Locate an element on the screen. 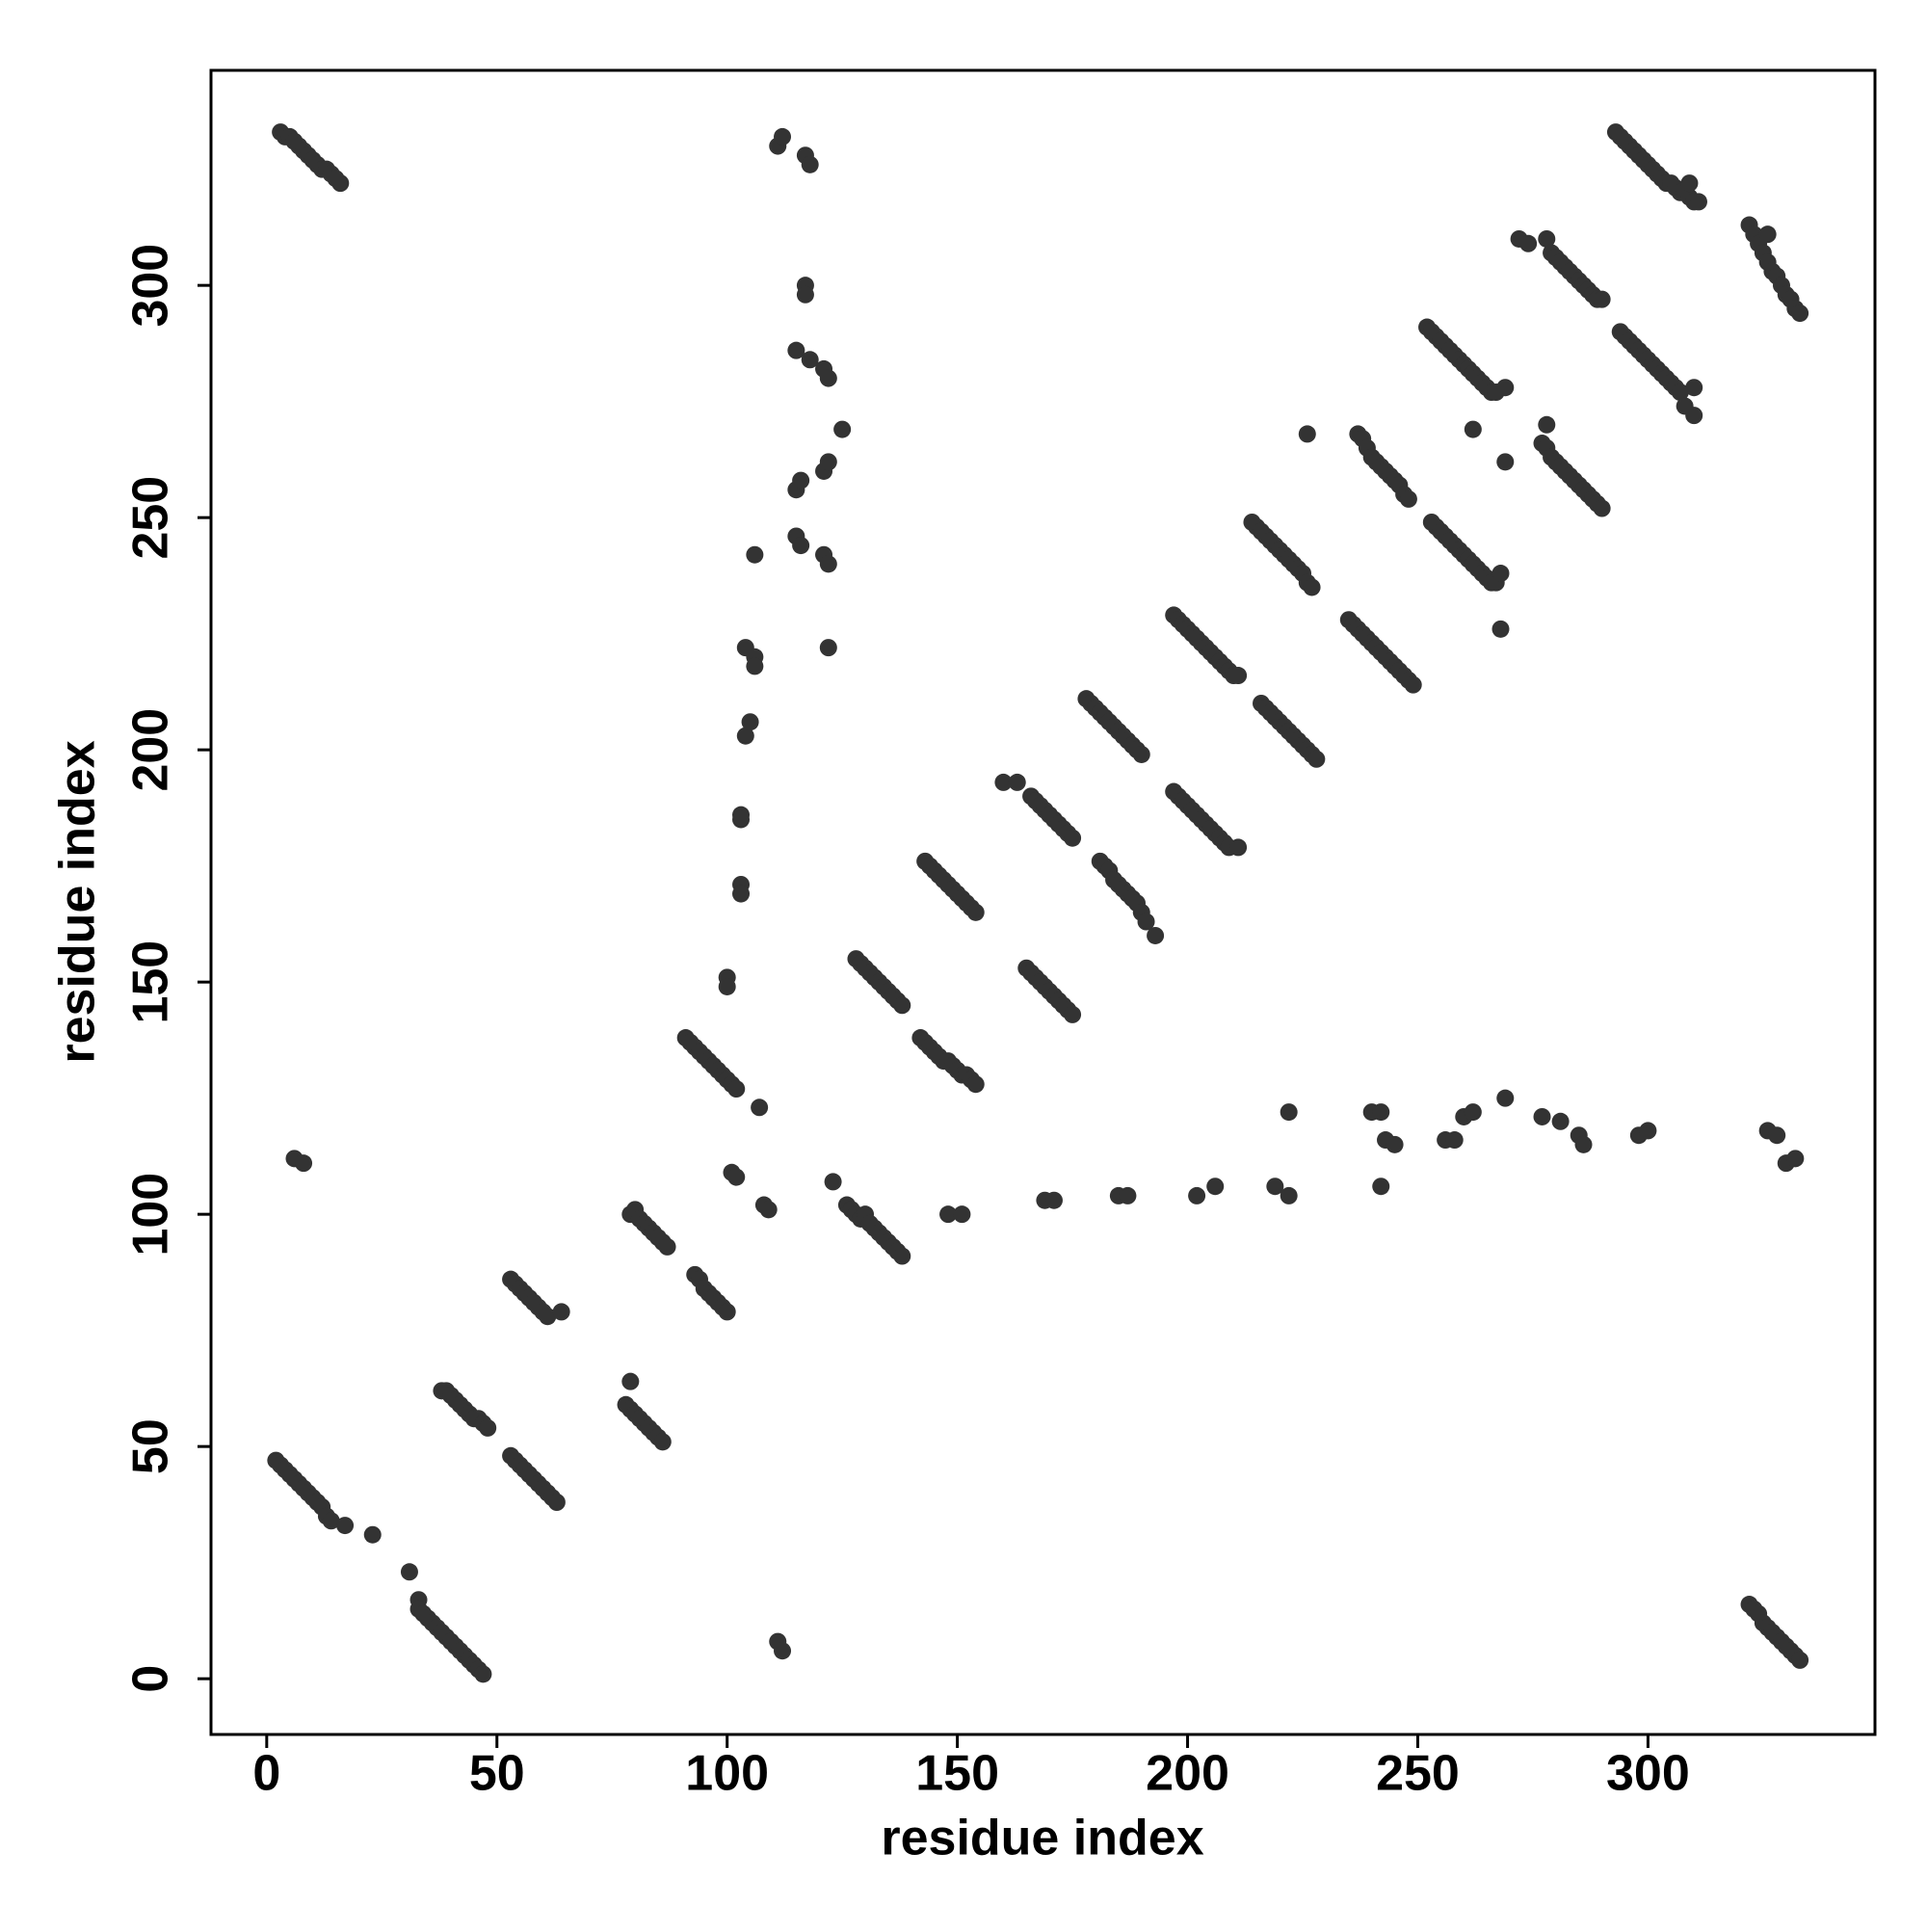 The width and height of the screenshot is (1927, 1932). y-tick-label: 0 is located at coordinates (151, 1679).